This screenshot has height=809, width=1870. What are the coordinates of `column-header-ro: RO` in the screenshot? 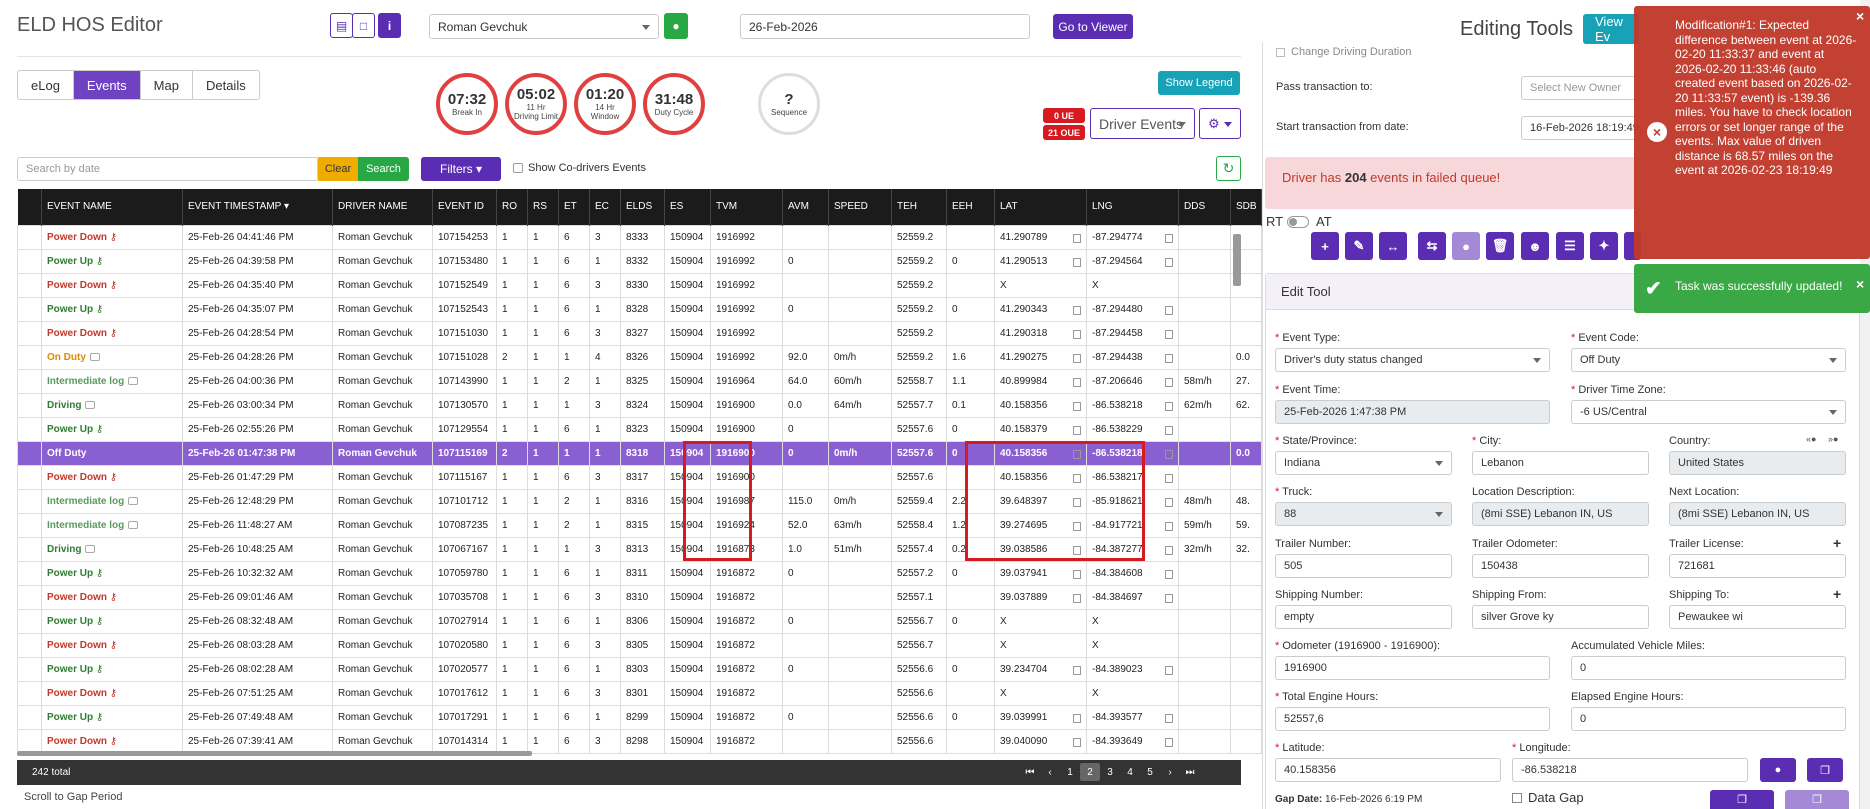 It's located at (512, 207).